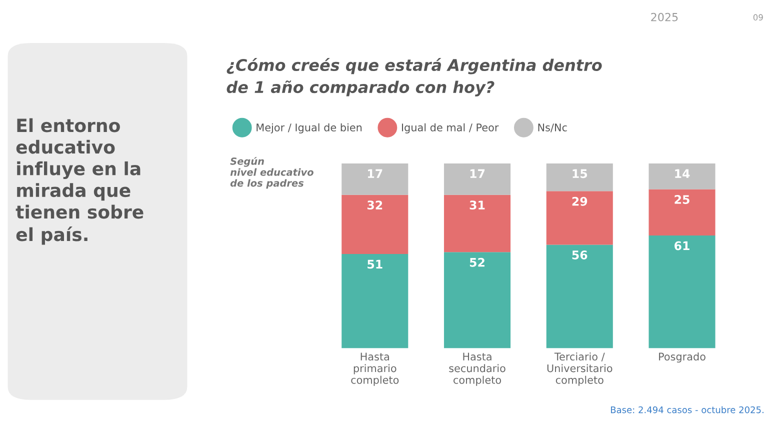 The width and height of the screenshot is (780, 430). Describe the element at coordinates (375, 264) in the screenshot. I see `data-label: 51` at that location.